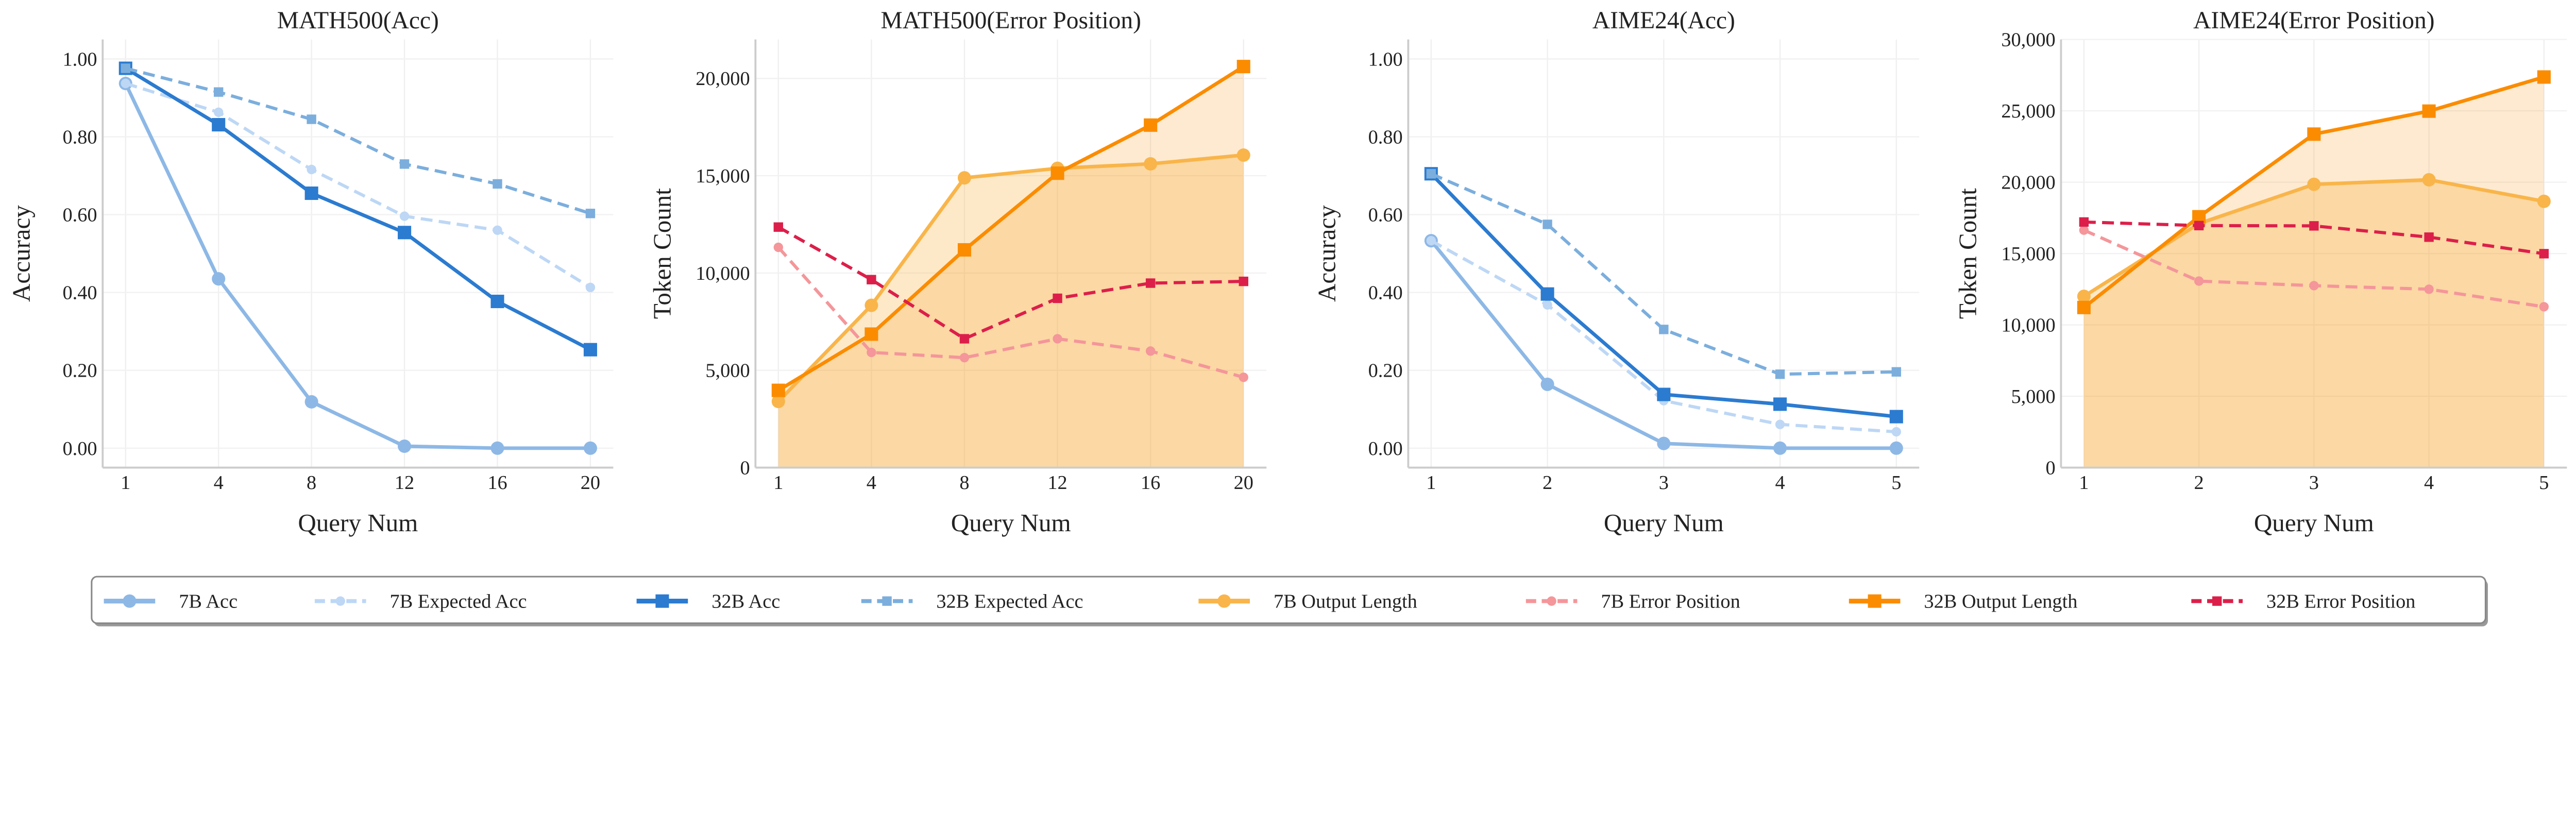 This screenshot has width=2576, height=828. What do you see at coordinates (2314, 268) in the screenshot?
I see `series-7b-error-position` at bounding box center [2314, 268].